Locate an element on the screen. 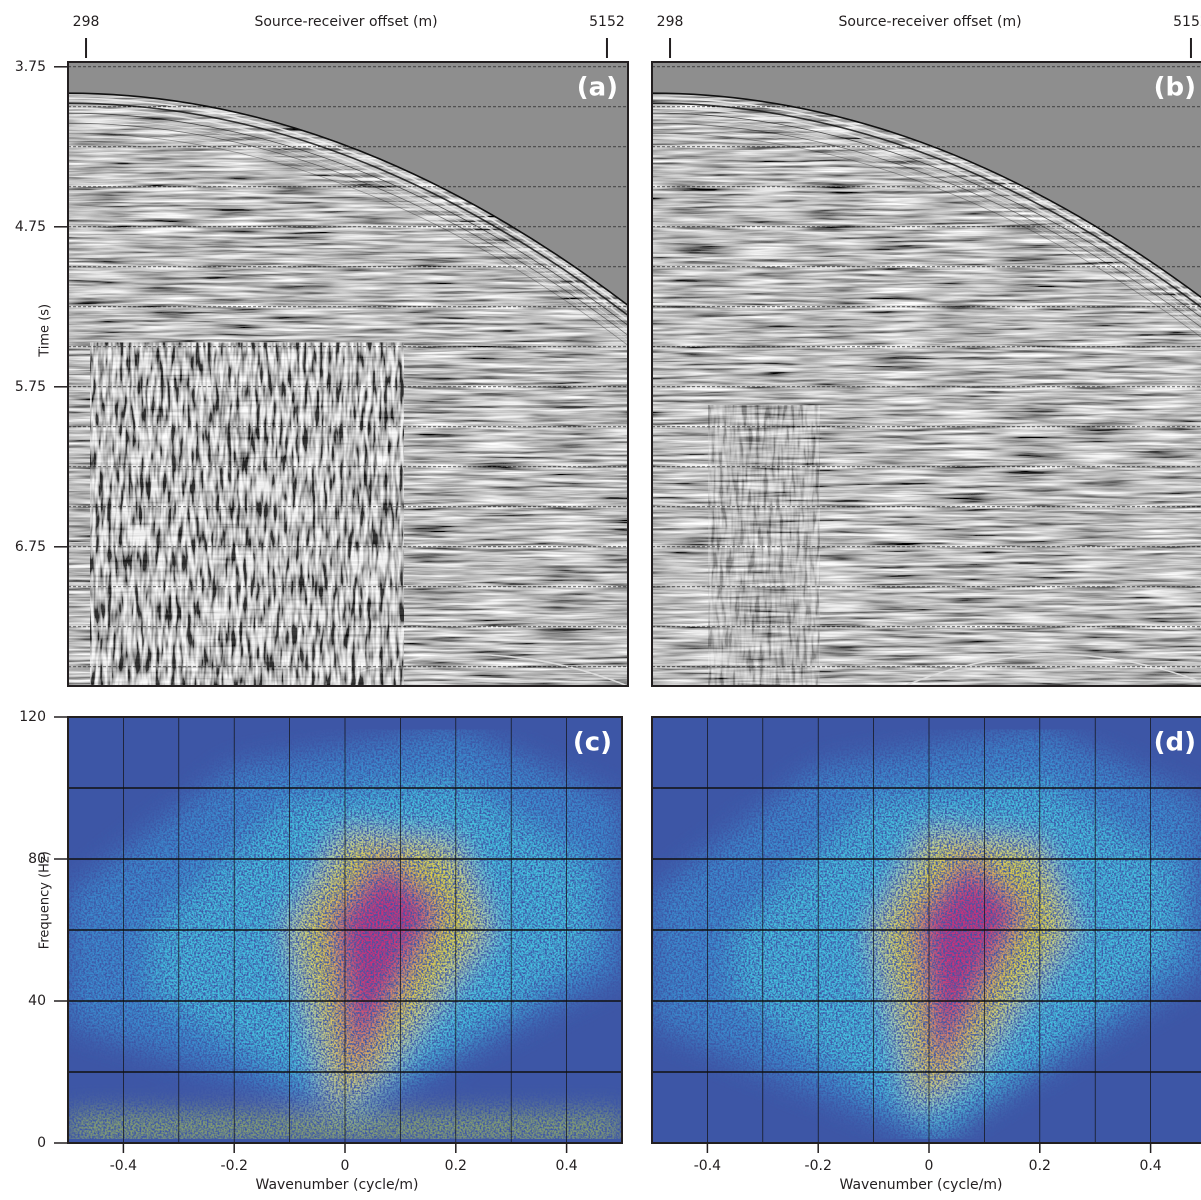 This screenshot has height=1200, width=1201. y-axis-label: Frequency (Hz) is located at coordinates (45, 900).